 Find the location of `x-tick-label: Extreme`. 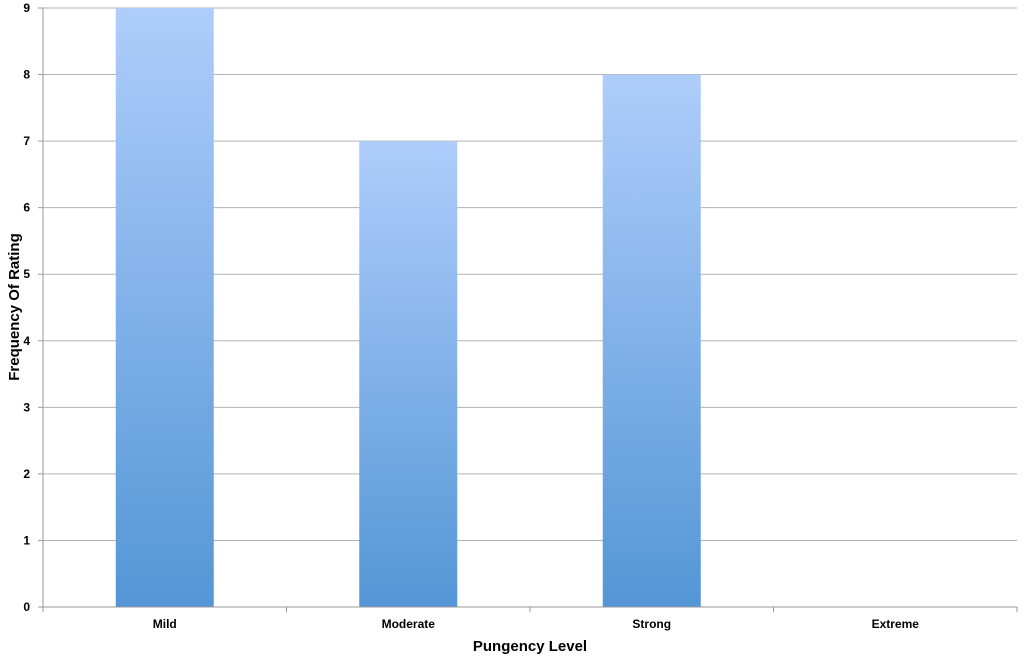

x-tick-label: Extreme is located at coordinates (896, 624).